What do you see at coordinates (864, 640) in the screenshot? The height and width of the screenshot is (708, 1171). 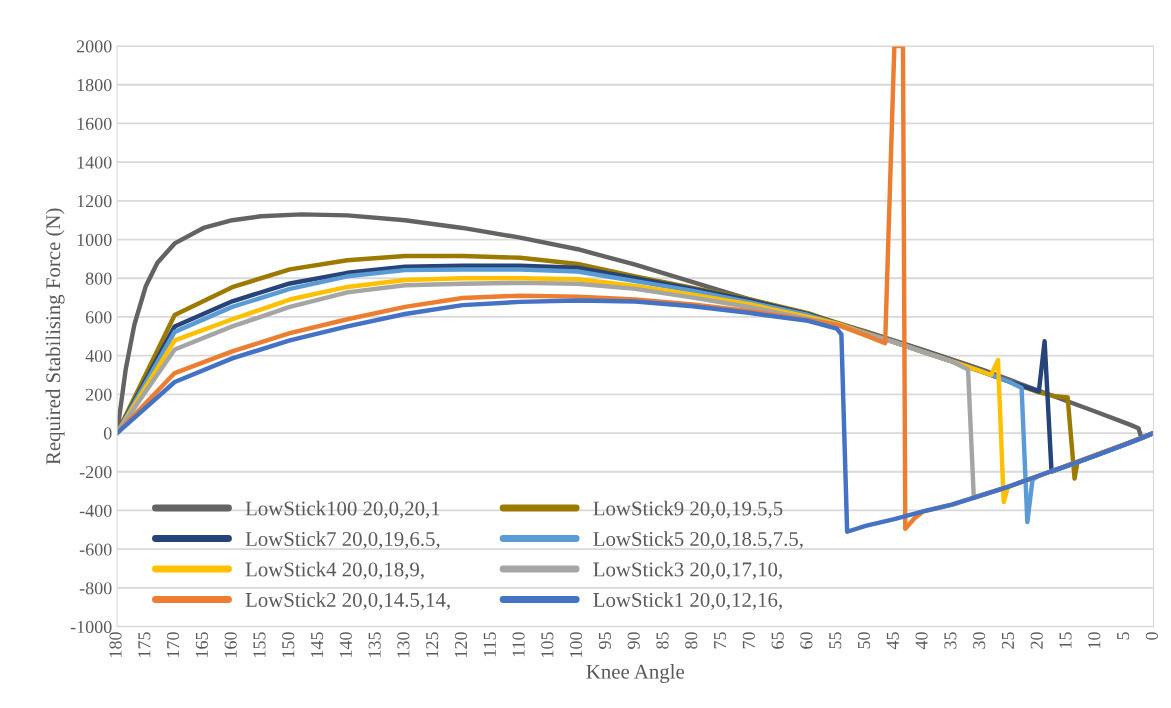 I see `x-tick-label: 50` at bounding box center [864, 640].